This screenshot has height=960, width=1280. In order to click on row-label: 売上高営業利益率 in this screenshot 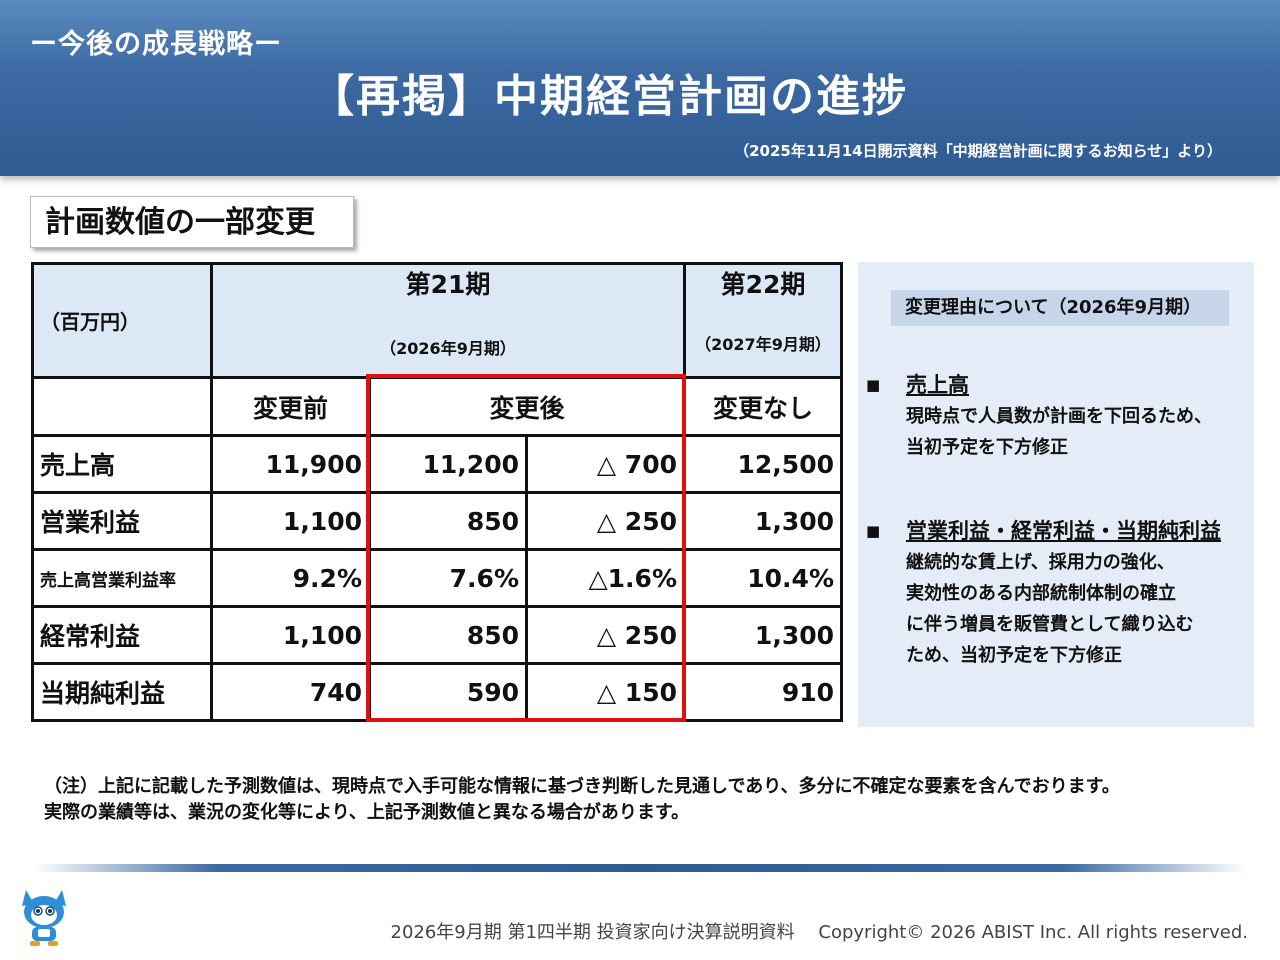, I will do `click(122, 578)`.